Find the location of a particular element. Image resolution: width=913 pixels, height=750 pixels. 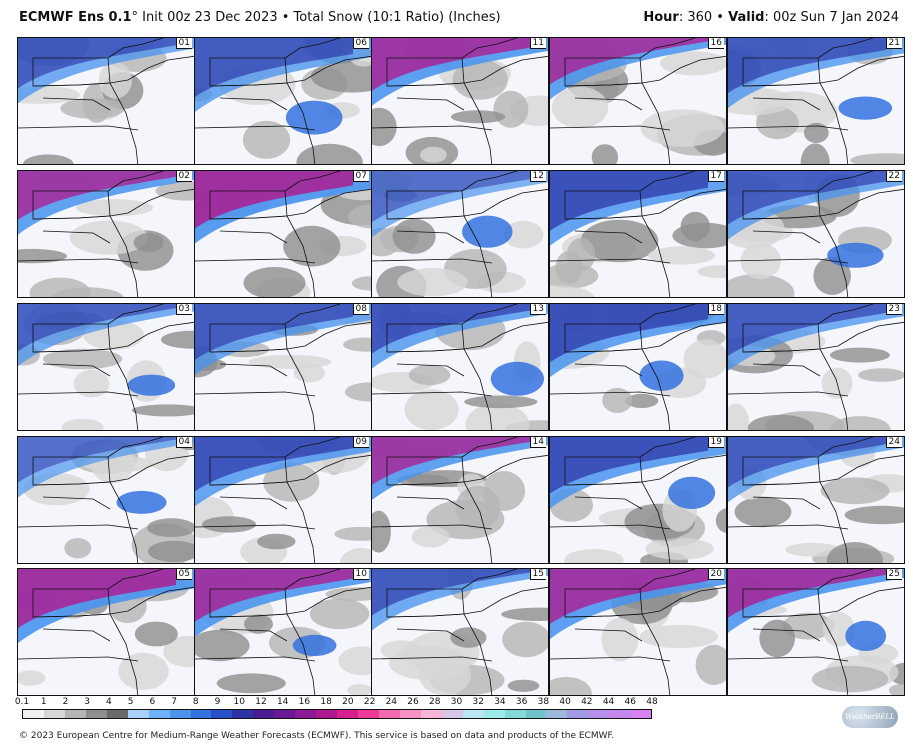

member-panel-05: 05 is located at coordinates (106, 632).